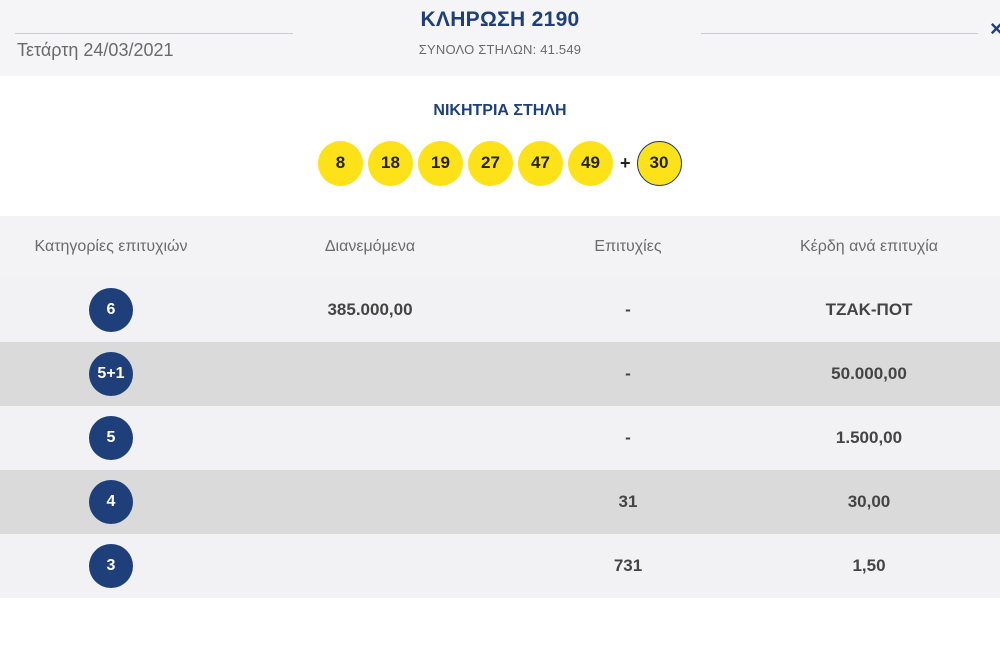  I want to click on header-distributed: Διανεμόμενα, so click(370, 246).